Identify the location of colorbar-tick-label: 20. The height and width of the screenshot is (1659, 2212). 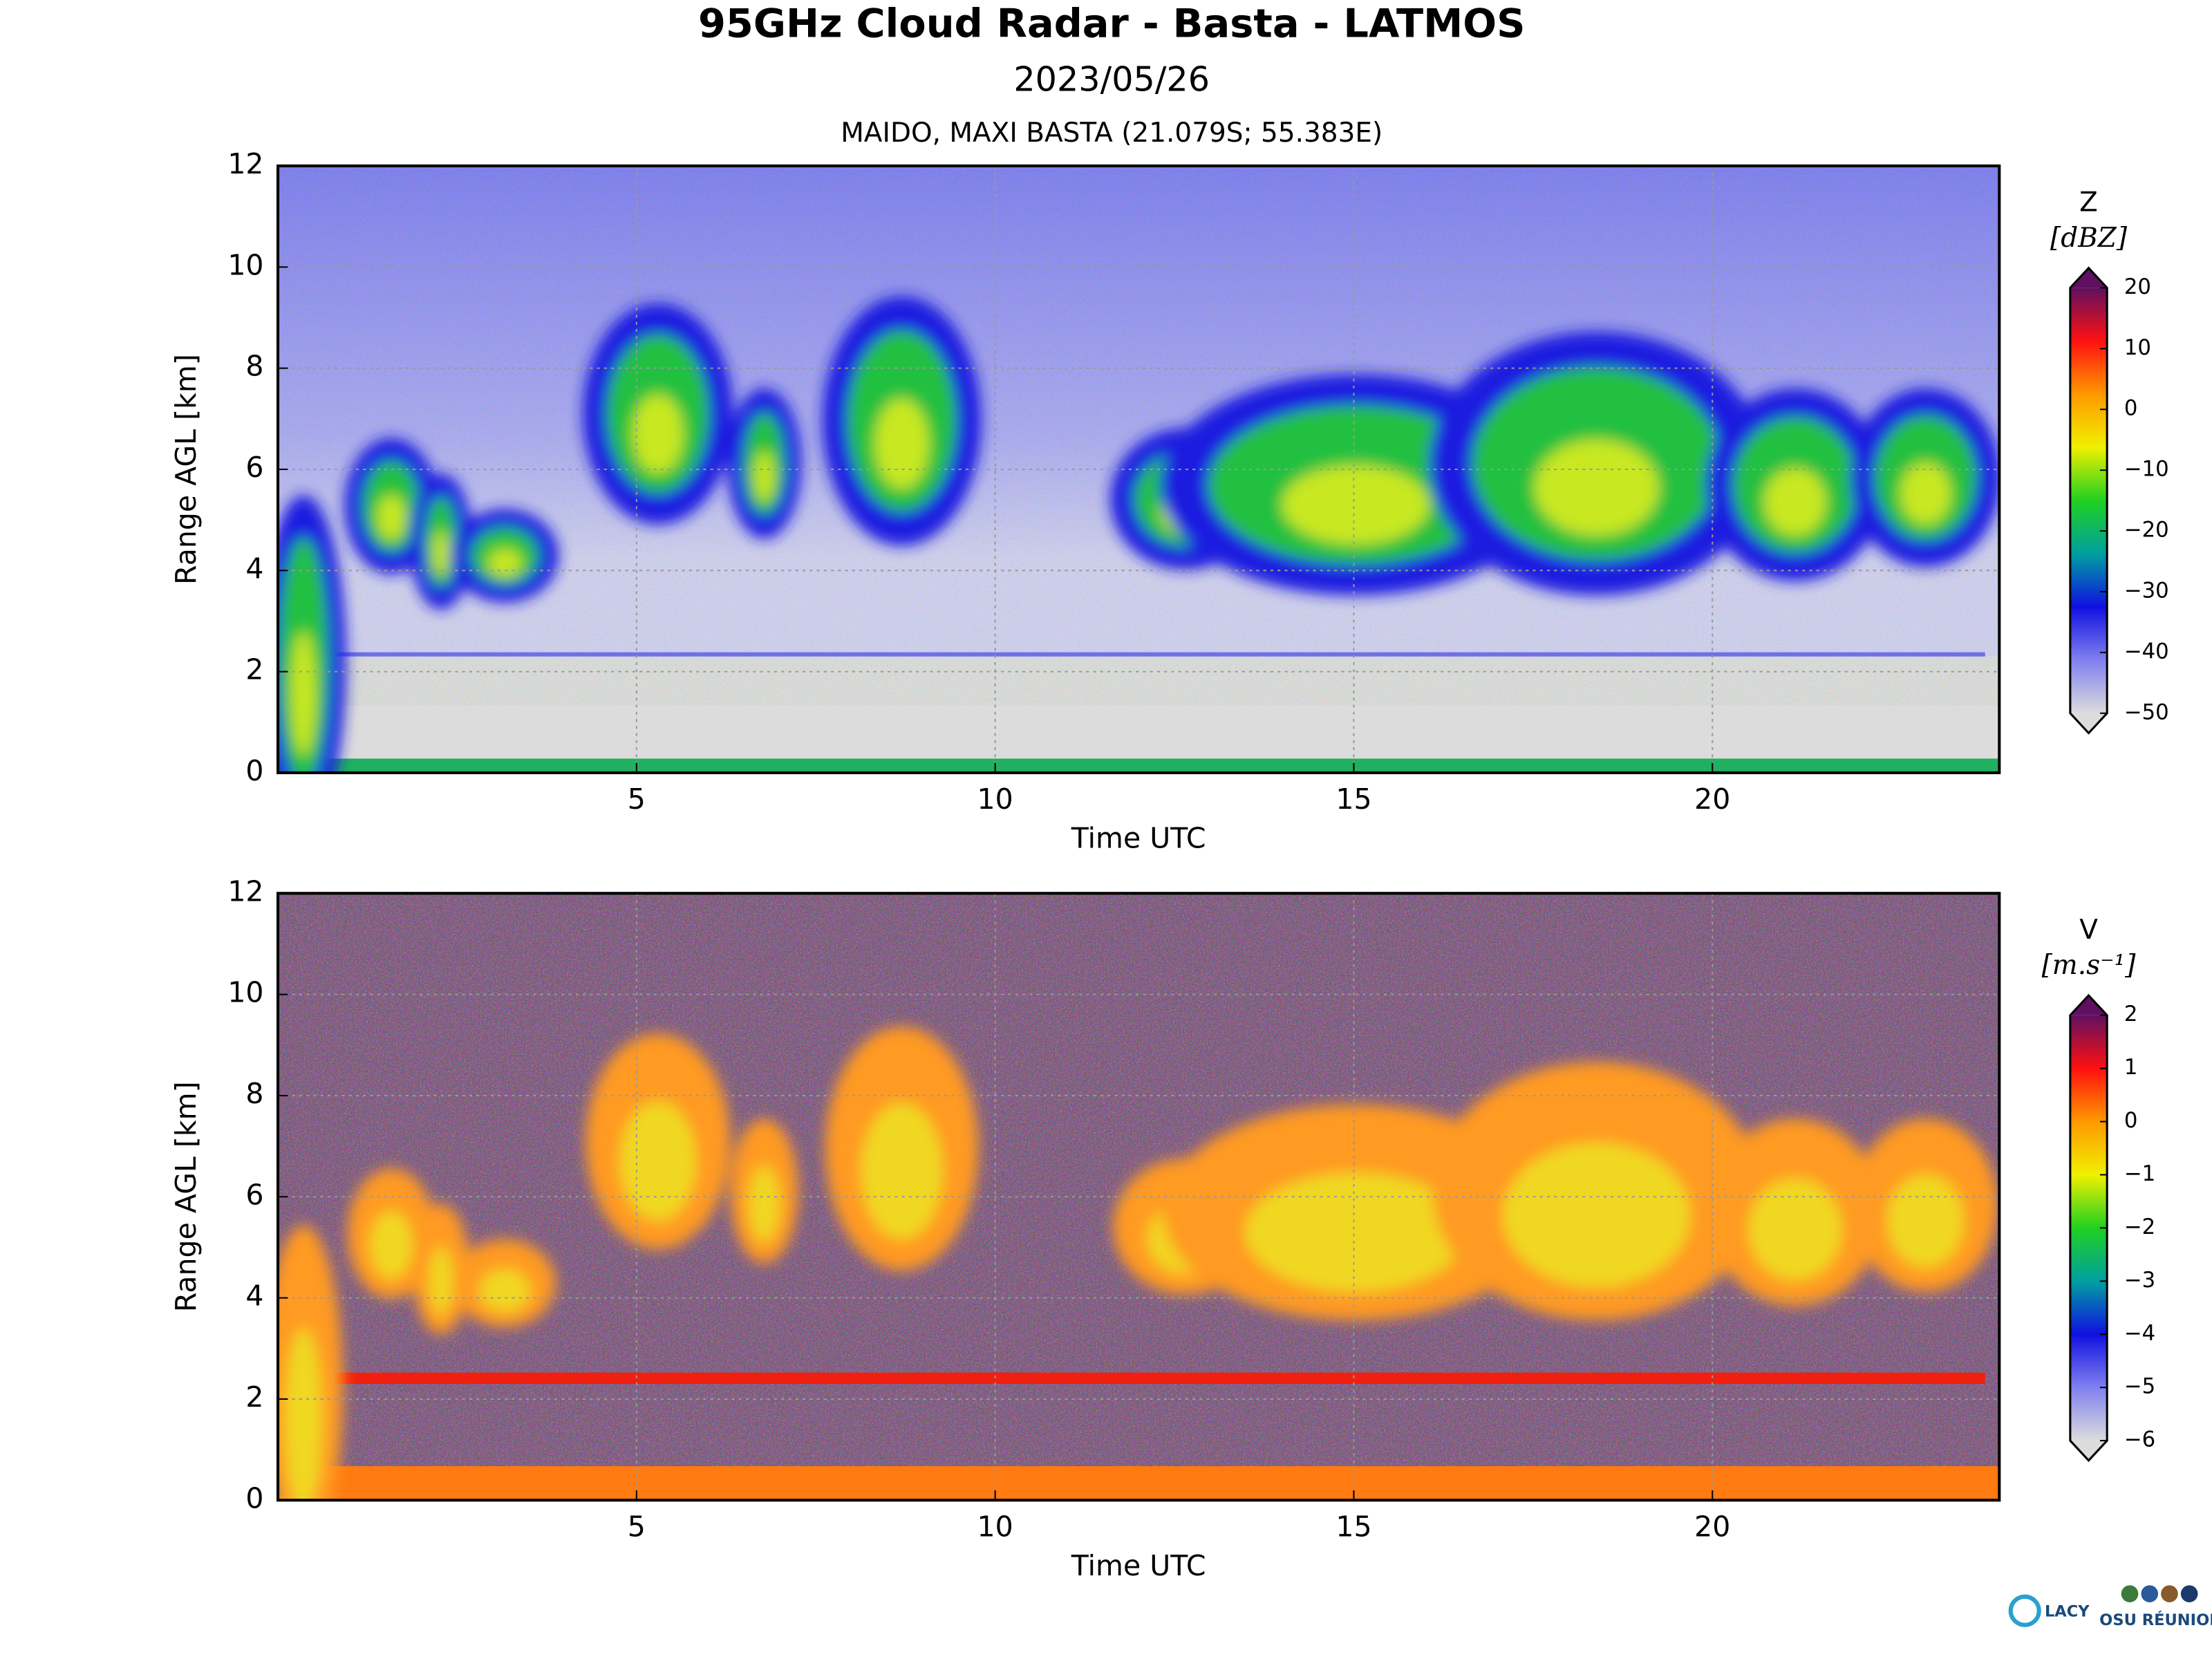
(2137, 286).